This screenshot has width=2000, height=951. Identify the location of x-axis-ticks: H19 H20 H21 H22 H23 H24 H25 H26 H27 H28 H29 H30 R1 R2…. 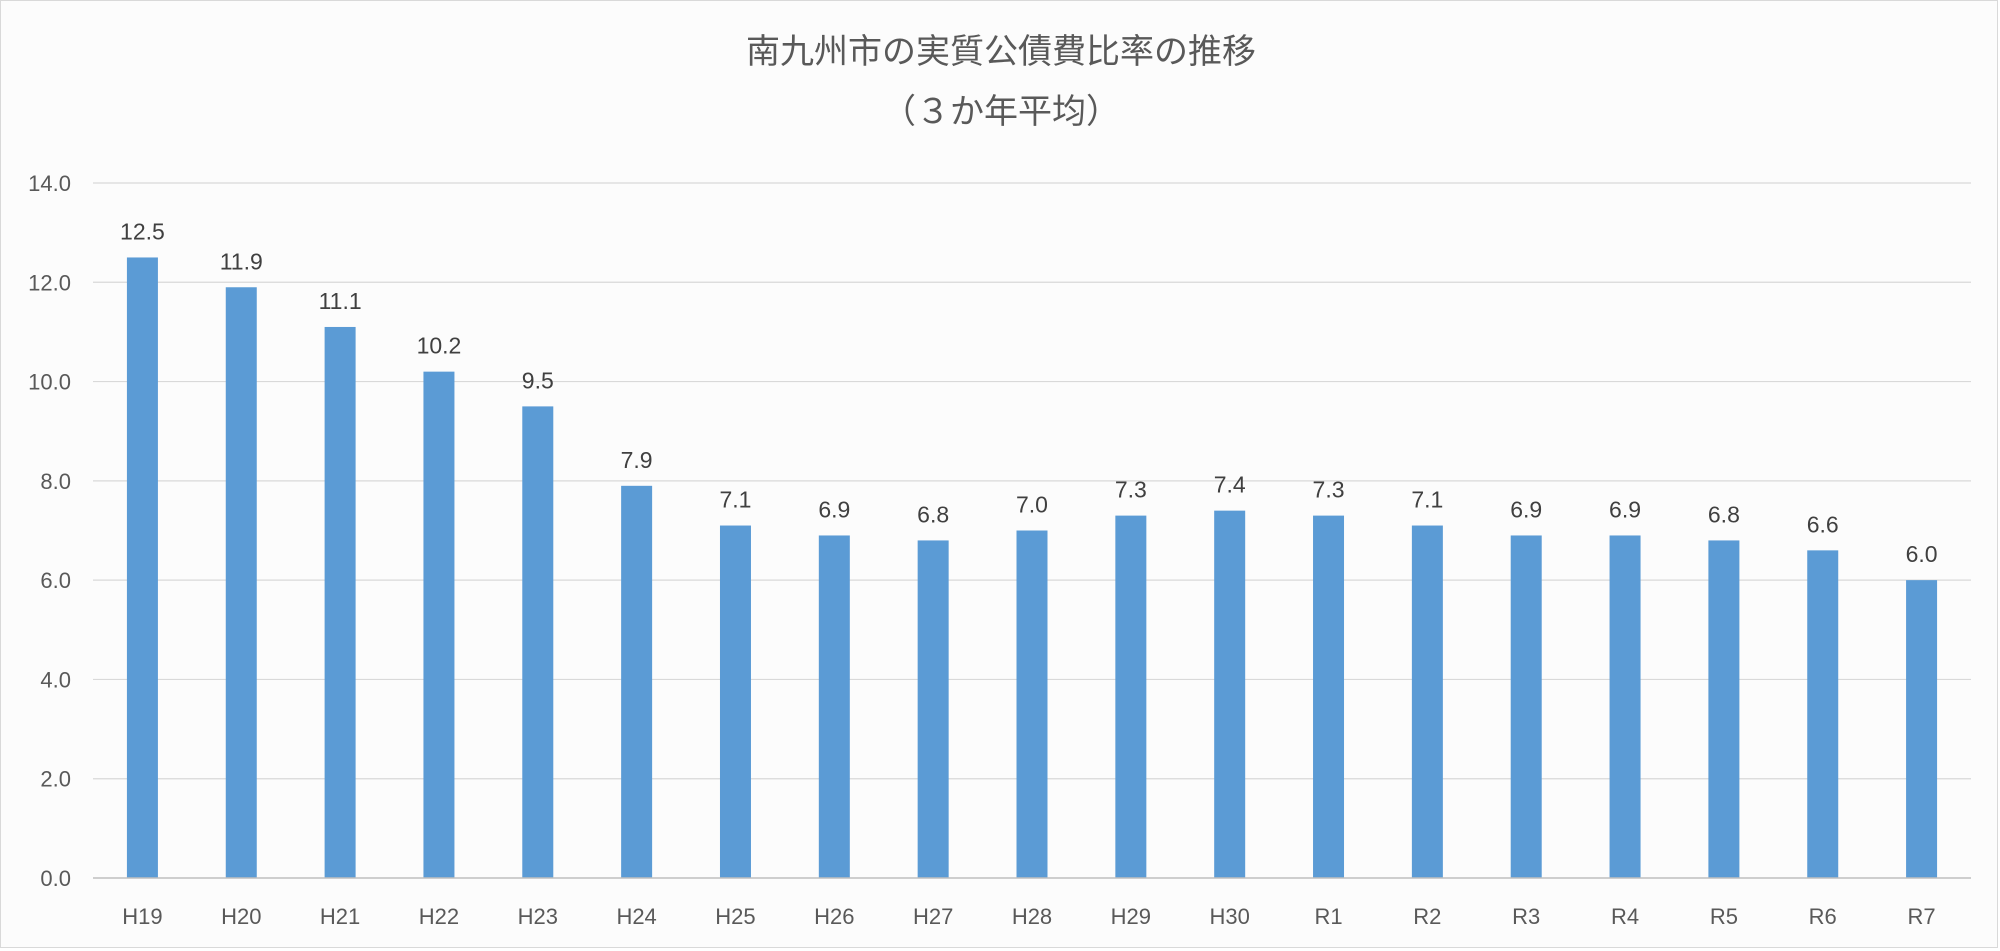
(1028, 916).